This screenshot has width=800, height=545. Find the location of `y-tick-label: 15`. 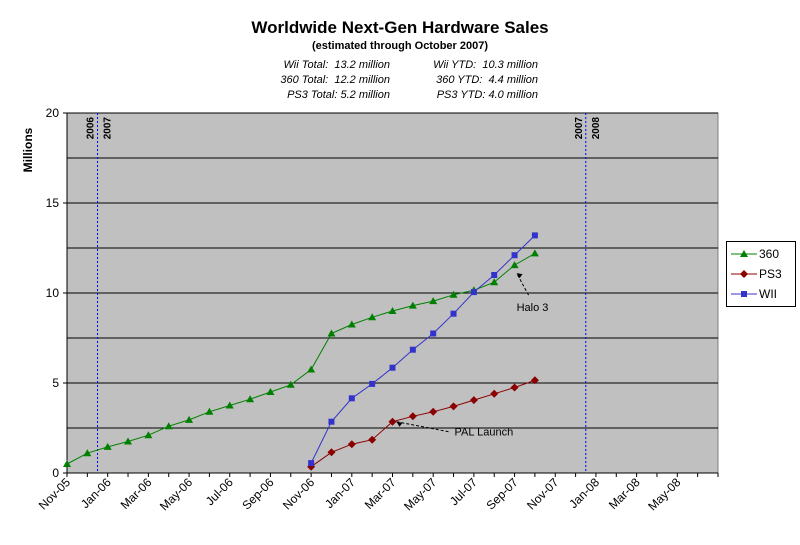

y-tick-label: 15 is located at coordinates (53, 203).